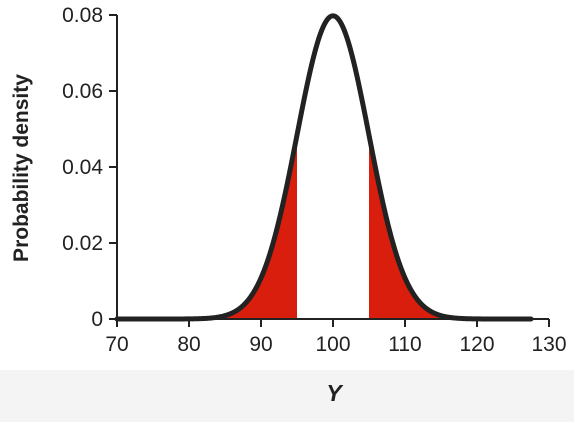 This screenshot has width=574, height=422. I want to click on x-axis-ticks: 70 80 90 100 110 120 130, so click(336, 337).